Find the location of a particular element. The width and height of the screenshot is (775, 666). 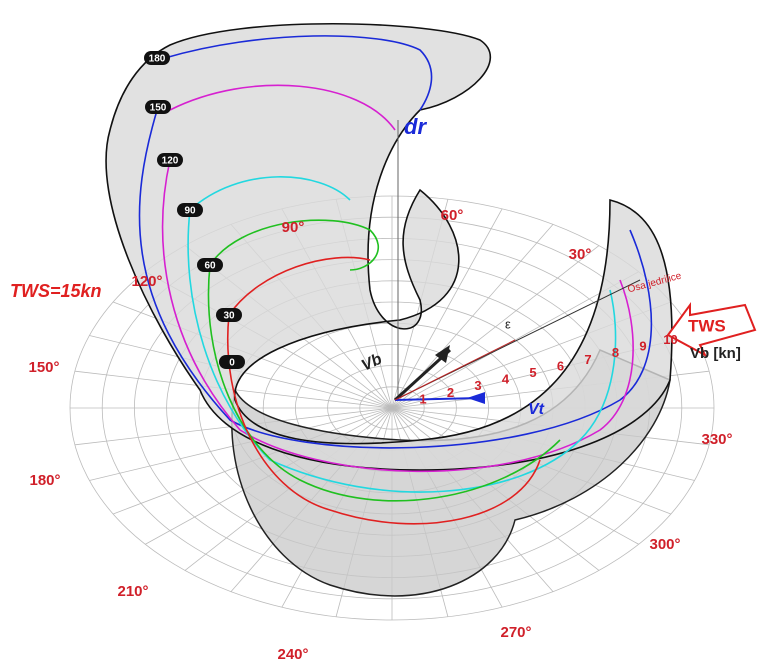

angle-label: 150° is located at coordinates (43, 367).